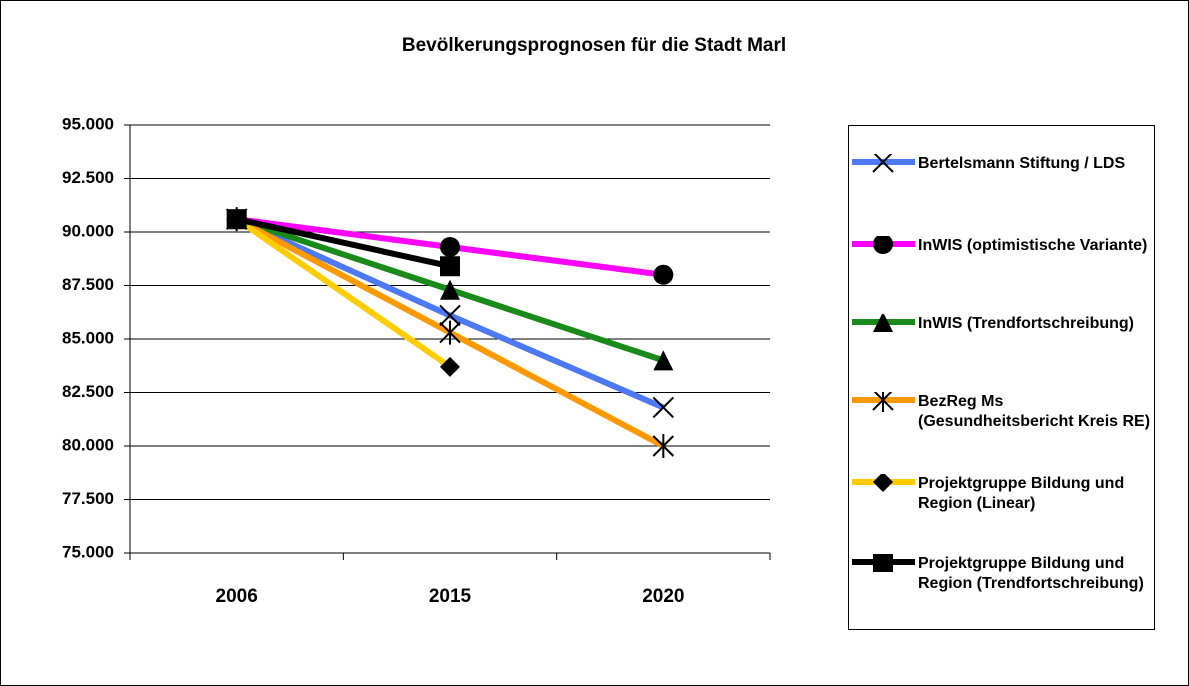 This screenshot has height=686, width=1189. Describe the element at coordinates (663, 596) in the screenshot. I see `x-tick-label: 2020` at that location.